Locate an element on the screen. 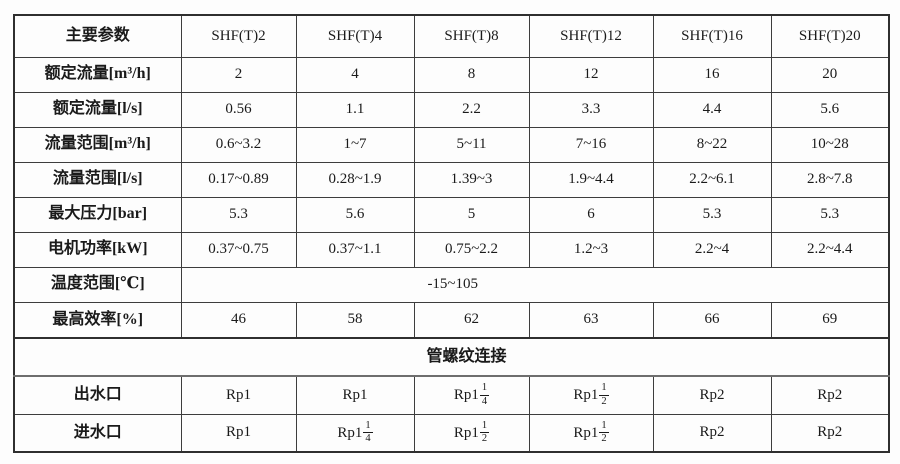 The image size is (900, 464). value-cell: 1~7 is located at coordinates (355, 144).